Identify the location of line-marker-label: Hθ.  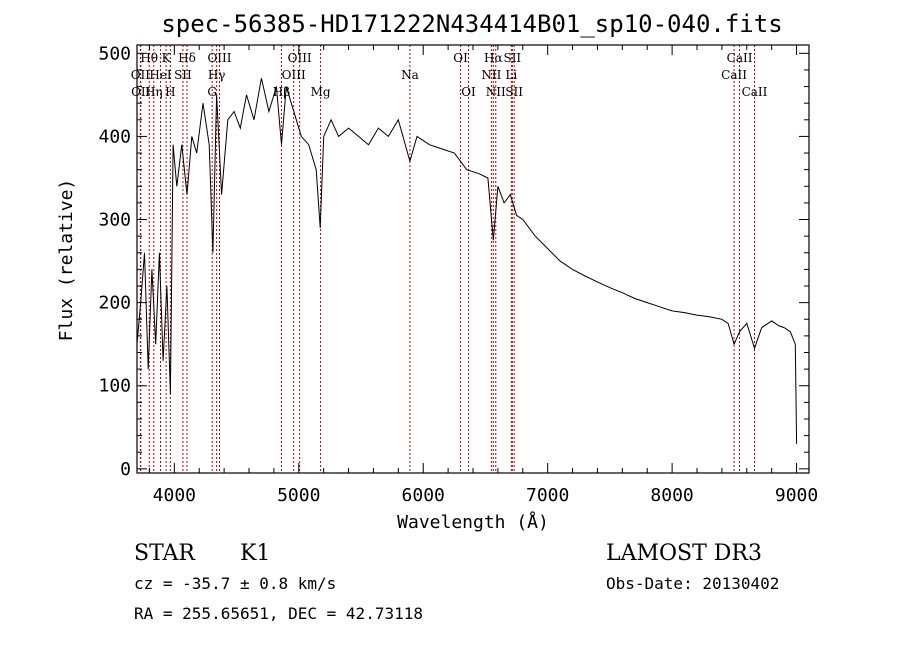
(149, 58).